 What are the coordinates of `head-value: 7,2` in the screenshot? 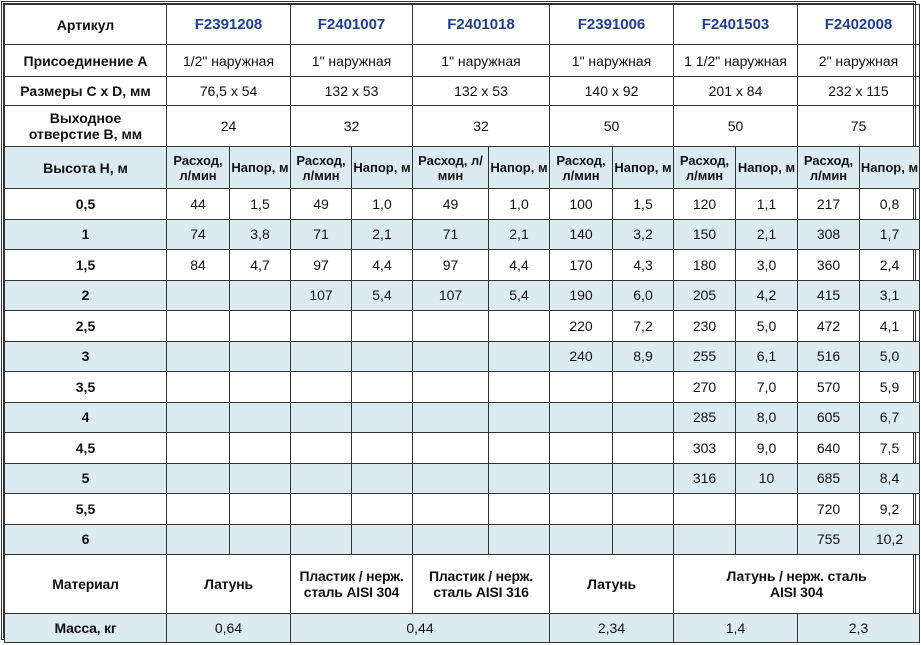 It's located at (643, 326).